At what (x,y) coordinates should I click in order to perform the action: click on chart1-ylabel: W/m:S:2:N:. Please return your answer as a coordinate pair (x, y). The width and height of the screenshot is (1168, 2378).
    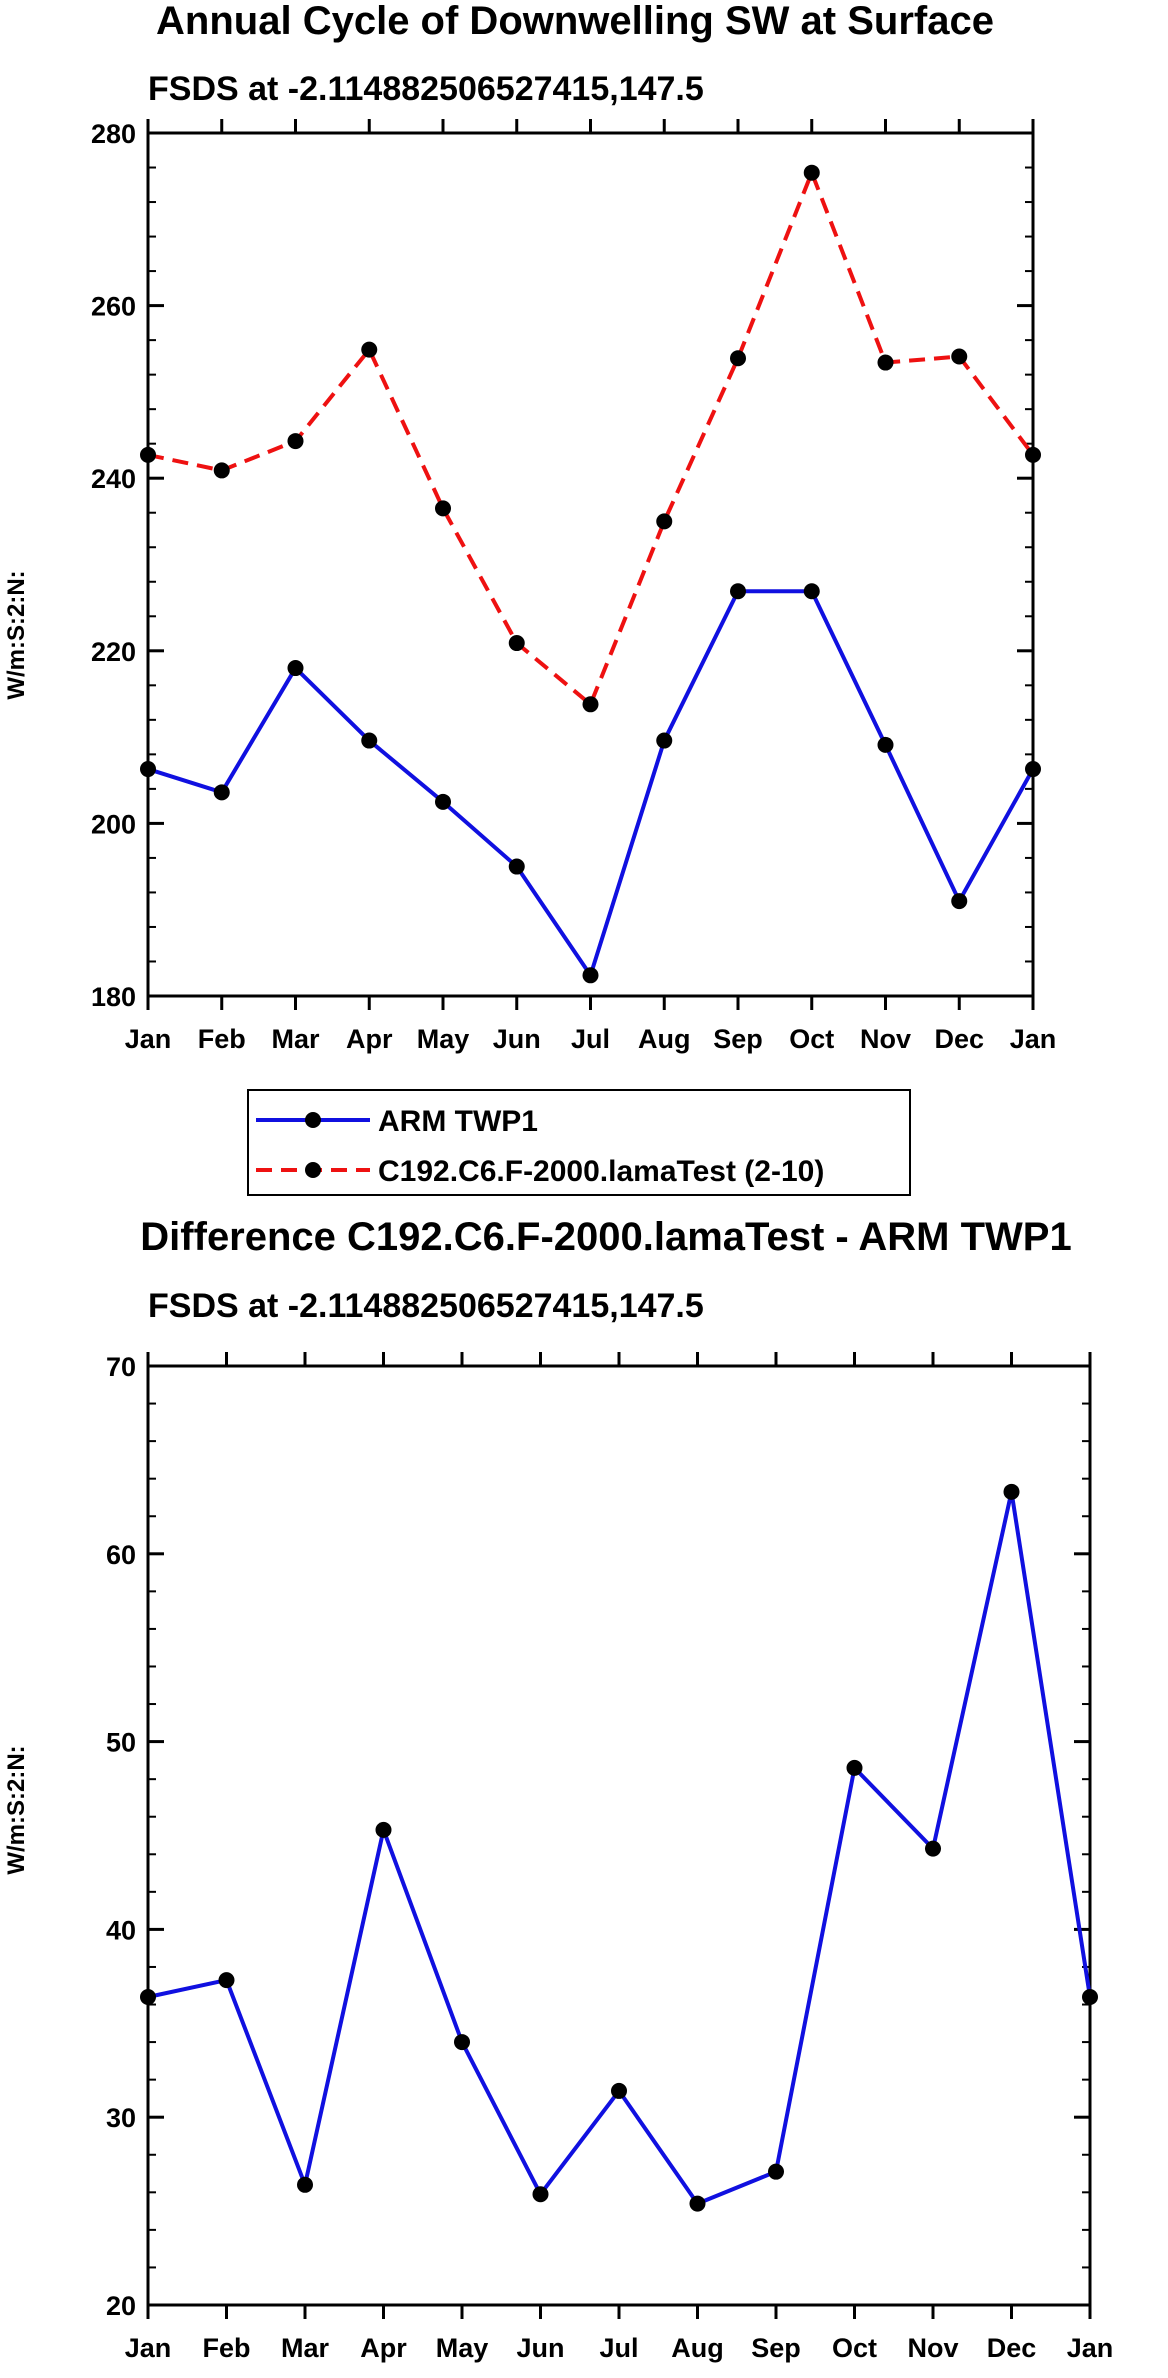
    Looking at the image, I should click on (16, 634).